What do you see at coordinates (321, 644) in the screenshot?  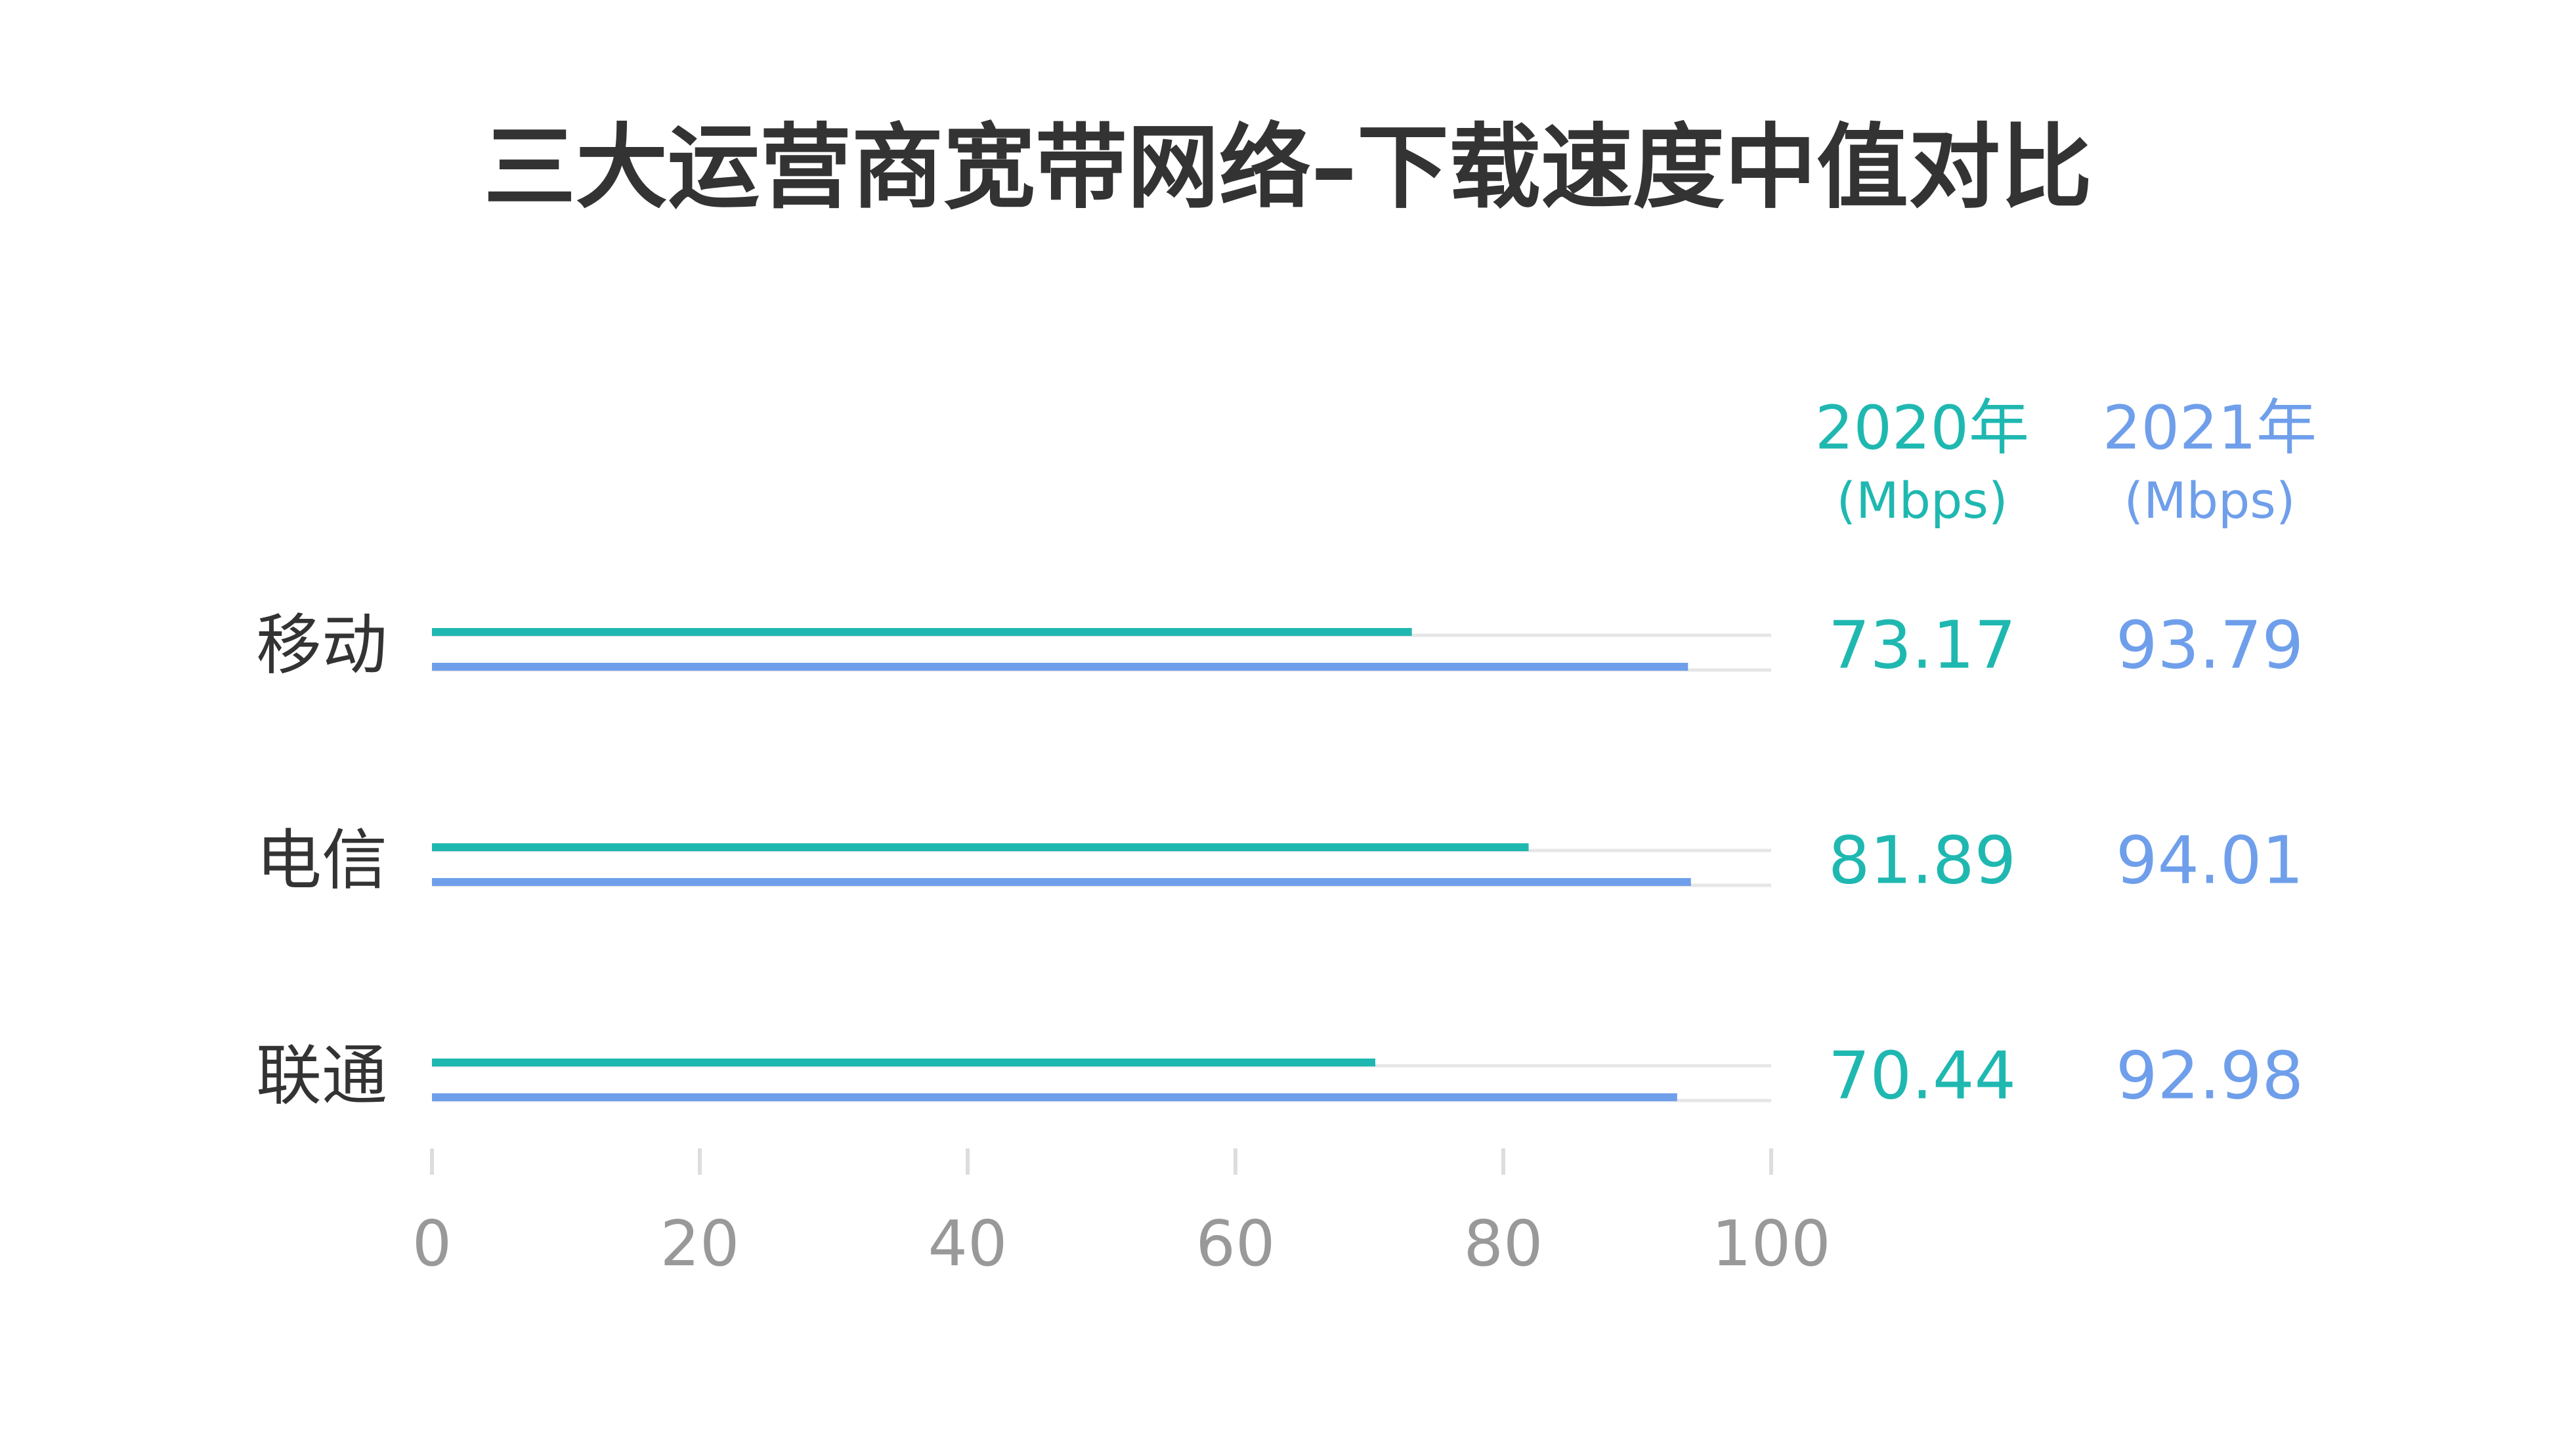 I see `y-tick-label: 移动` at bounding box center [321, 644].